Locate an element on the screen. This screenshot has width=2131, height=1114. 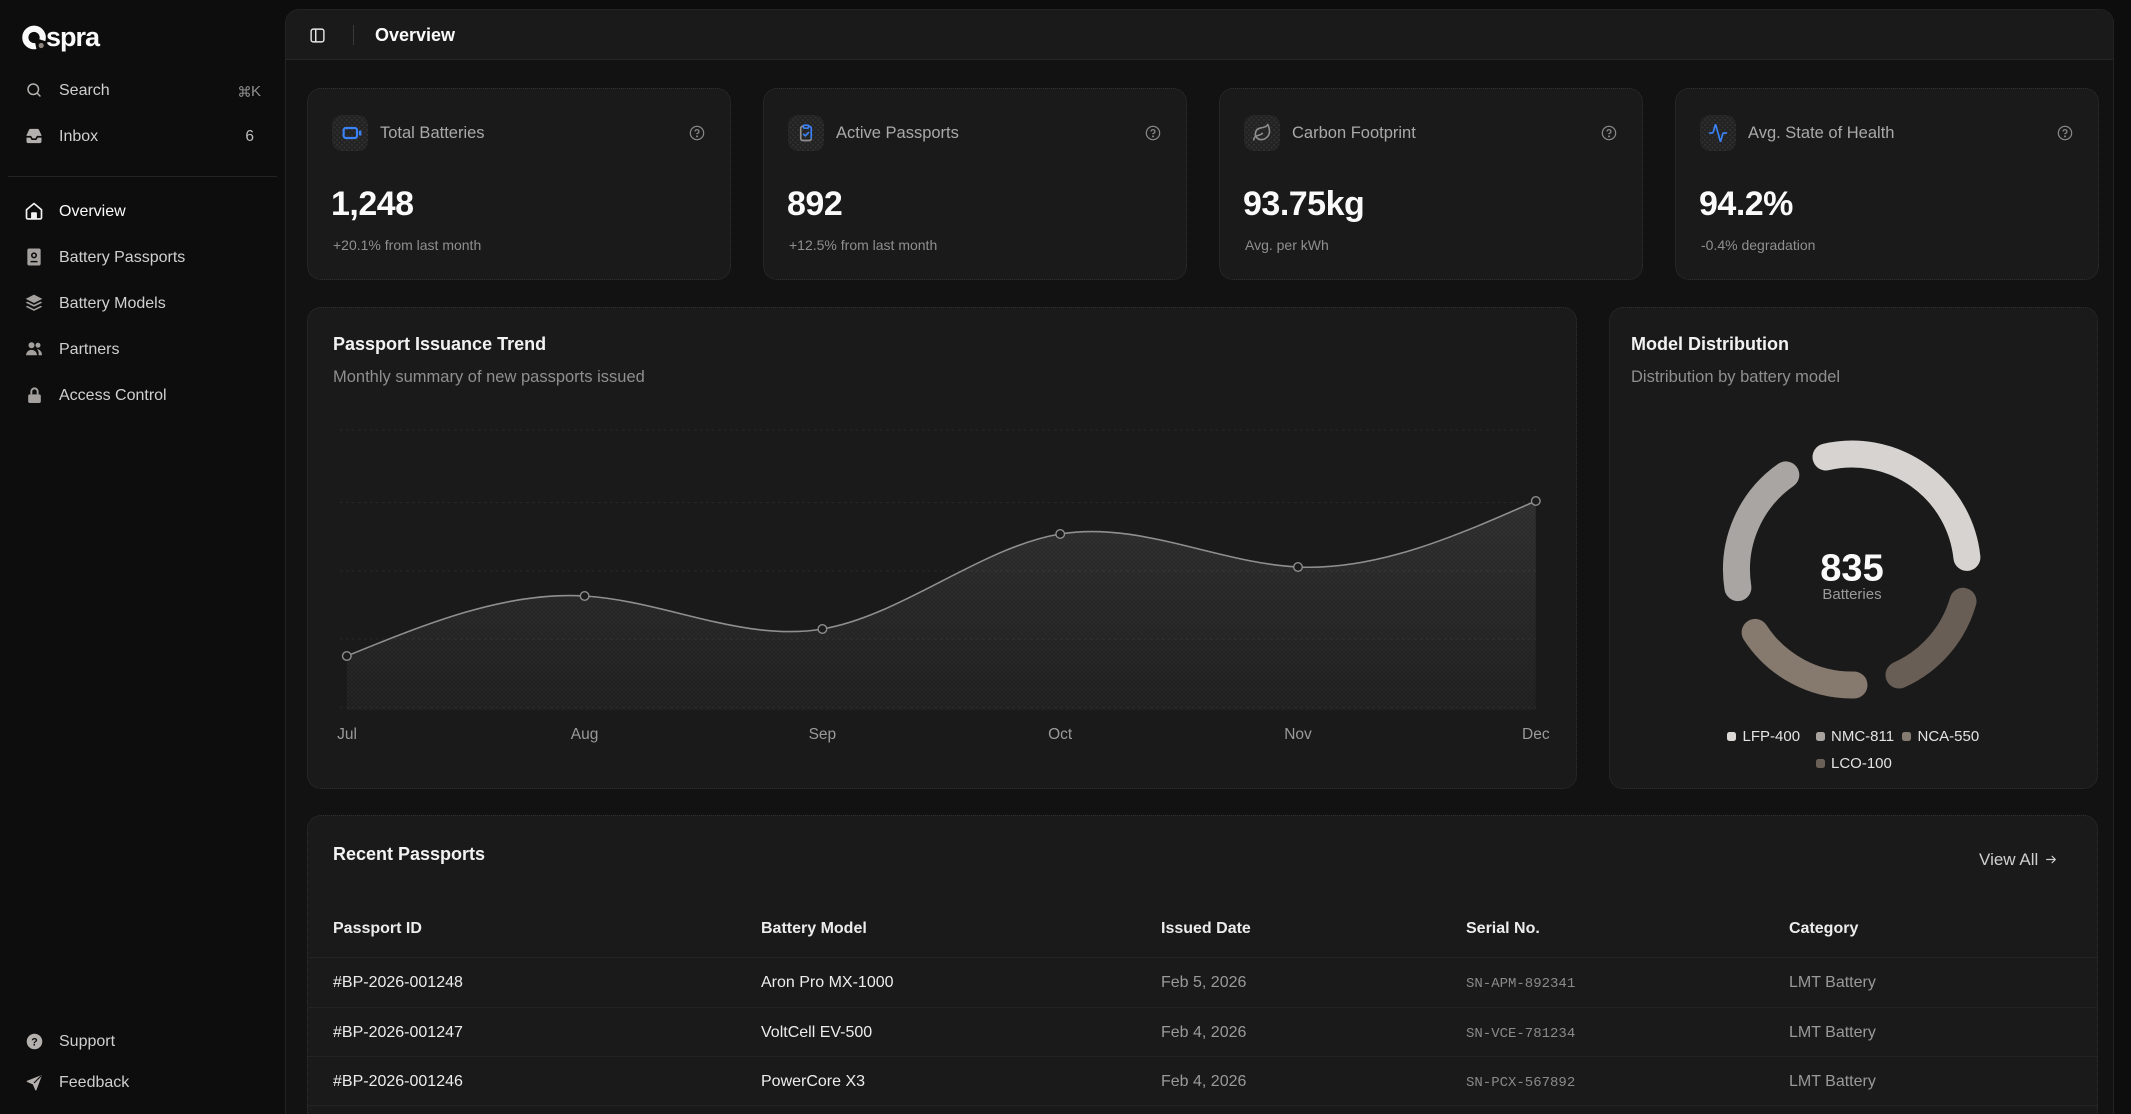
svg-text: Aug is located at coordinates (585, 734).